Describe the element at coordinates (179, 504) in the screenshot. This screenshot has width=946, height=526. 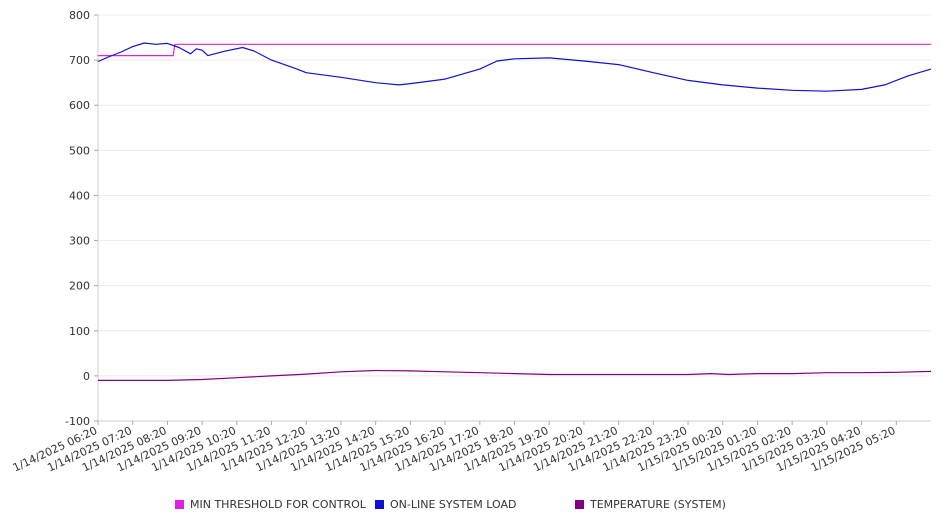
I see `legend-swatch-min-threshold` at that location.